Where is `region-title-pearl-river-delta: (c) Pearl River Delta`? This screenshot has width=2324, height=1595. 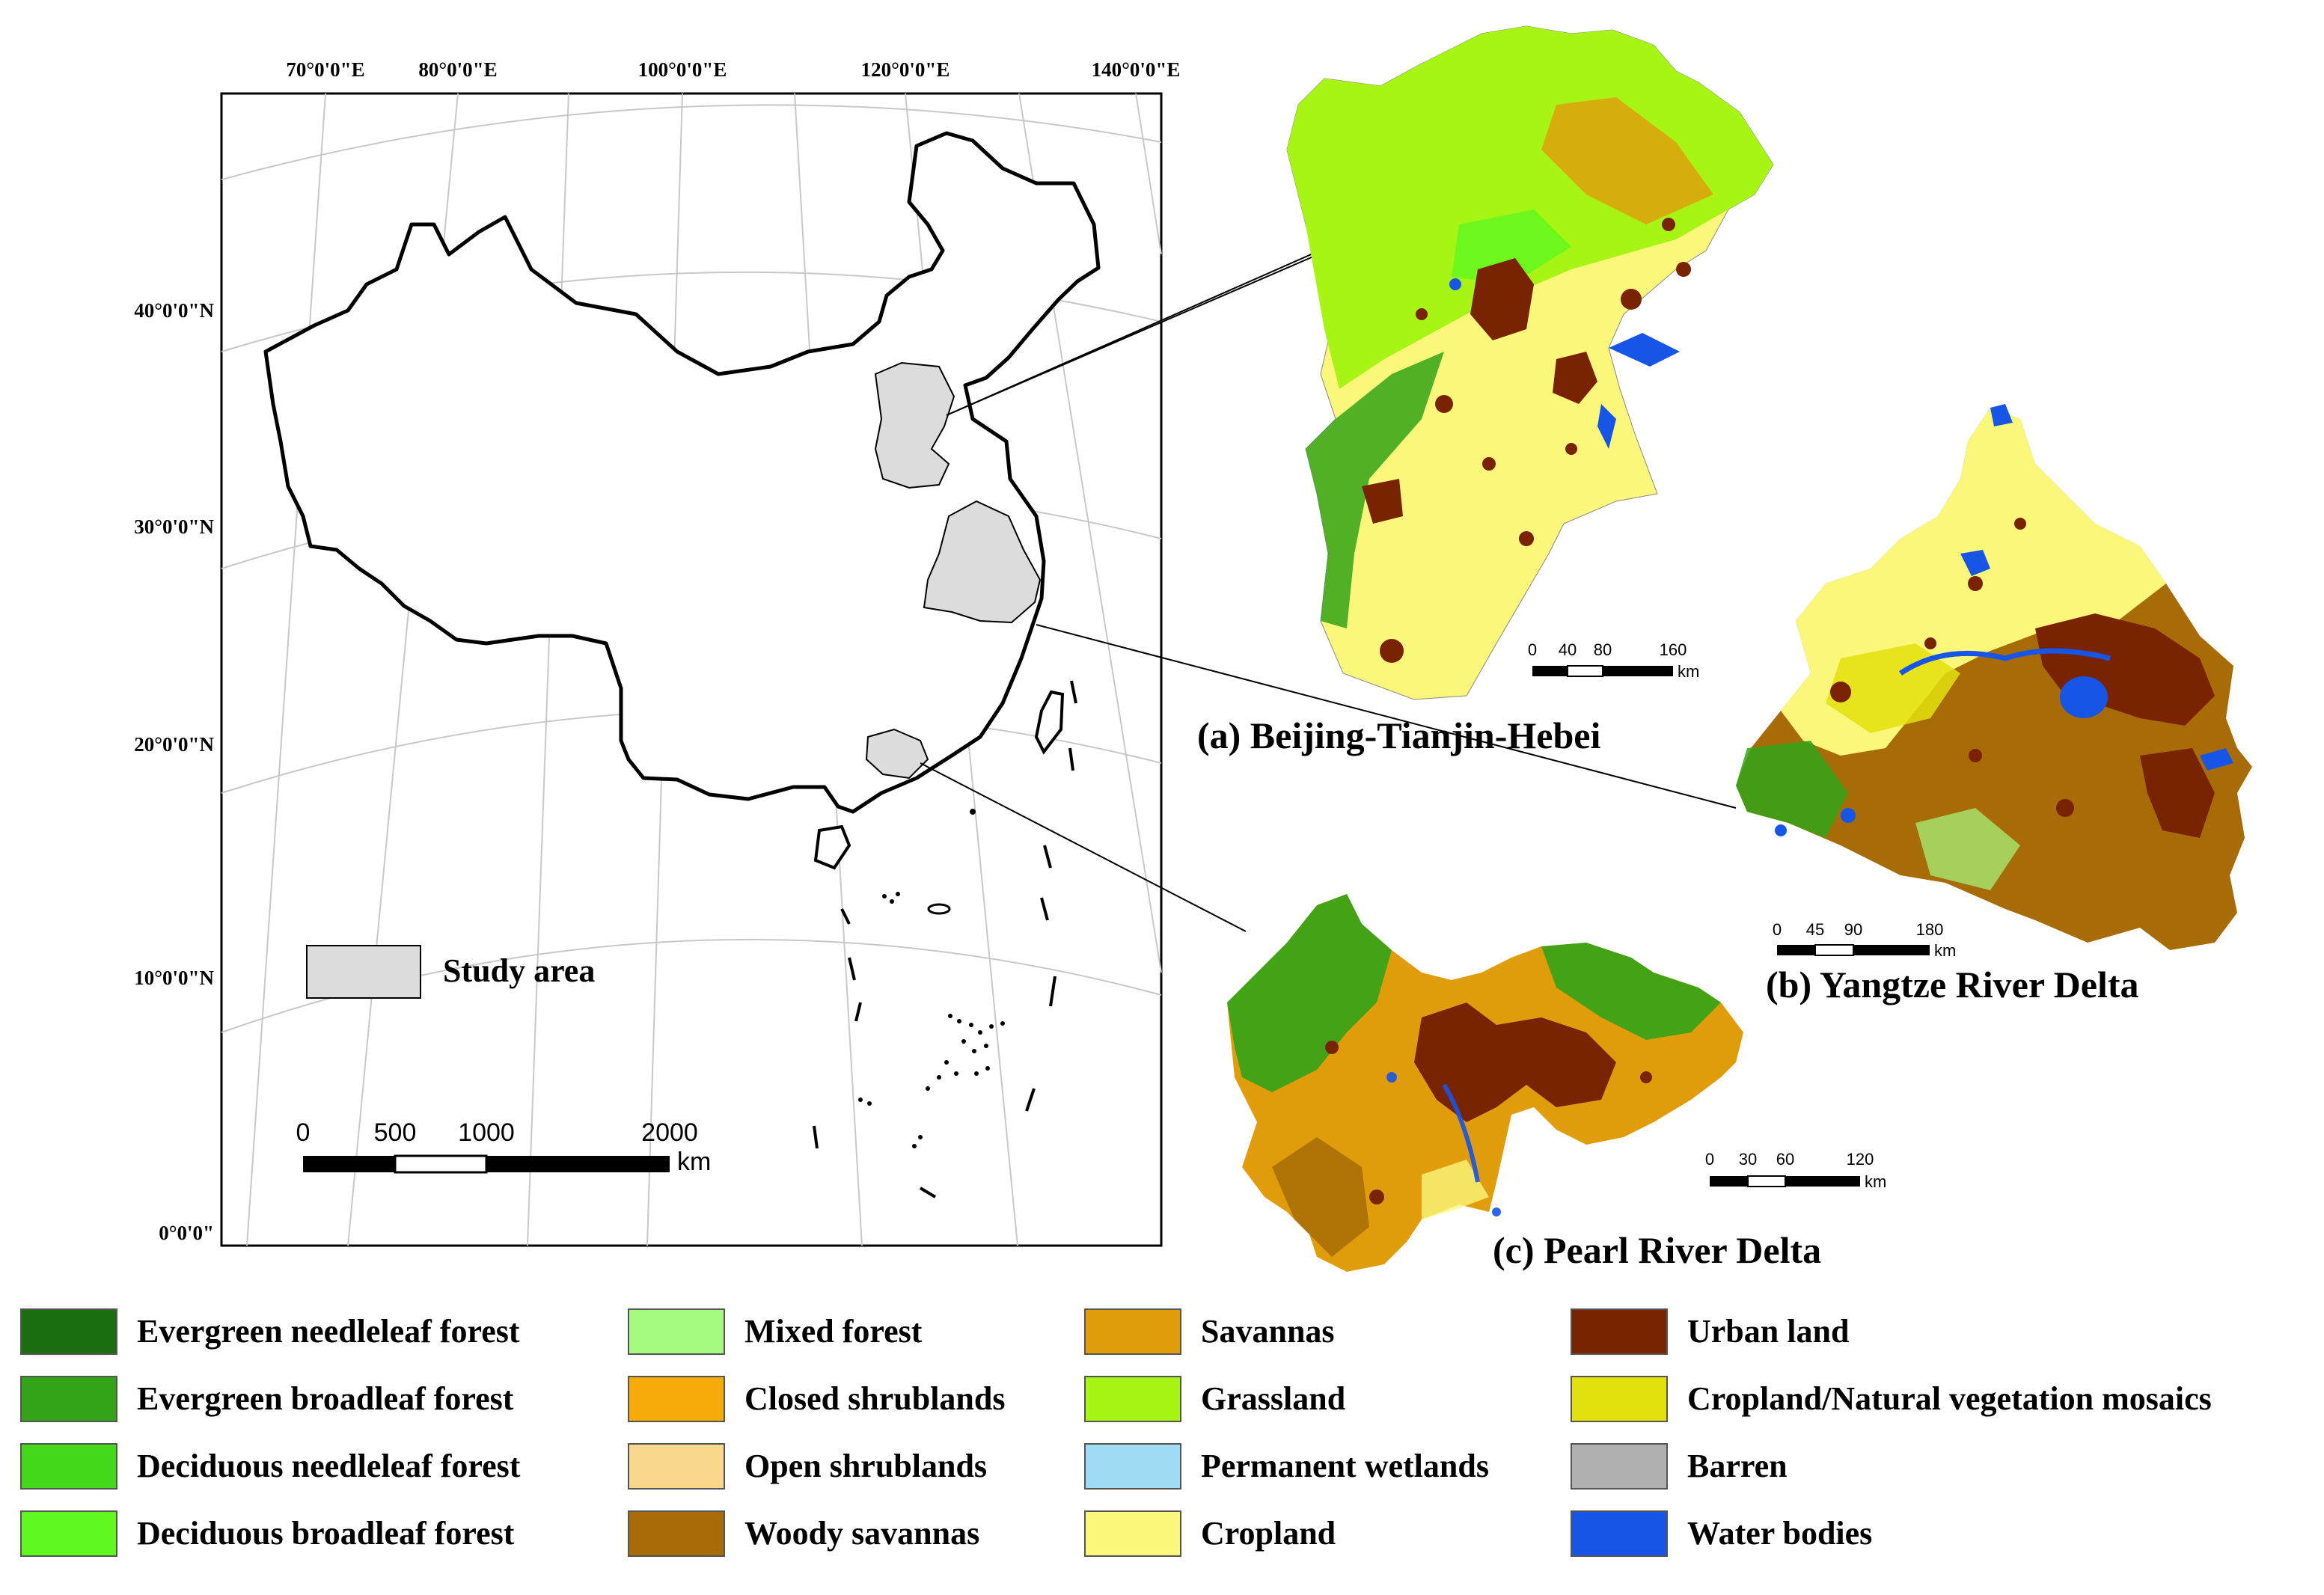
region-title-pearl-river-delta: (c) Pearl River Delta is located at coordinates (1657, 1250).